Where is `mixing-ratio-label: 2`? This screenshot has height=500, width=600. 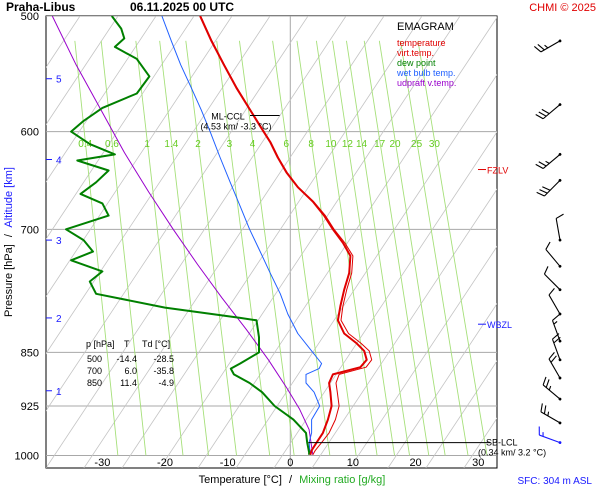 mixing-ratio-label: 2 is located at coordinates (198, 144).